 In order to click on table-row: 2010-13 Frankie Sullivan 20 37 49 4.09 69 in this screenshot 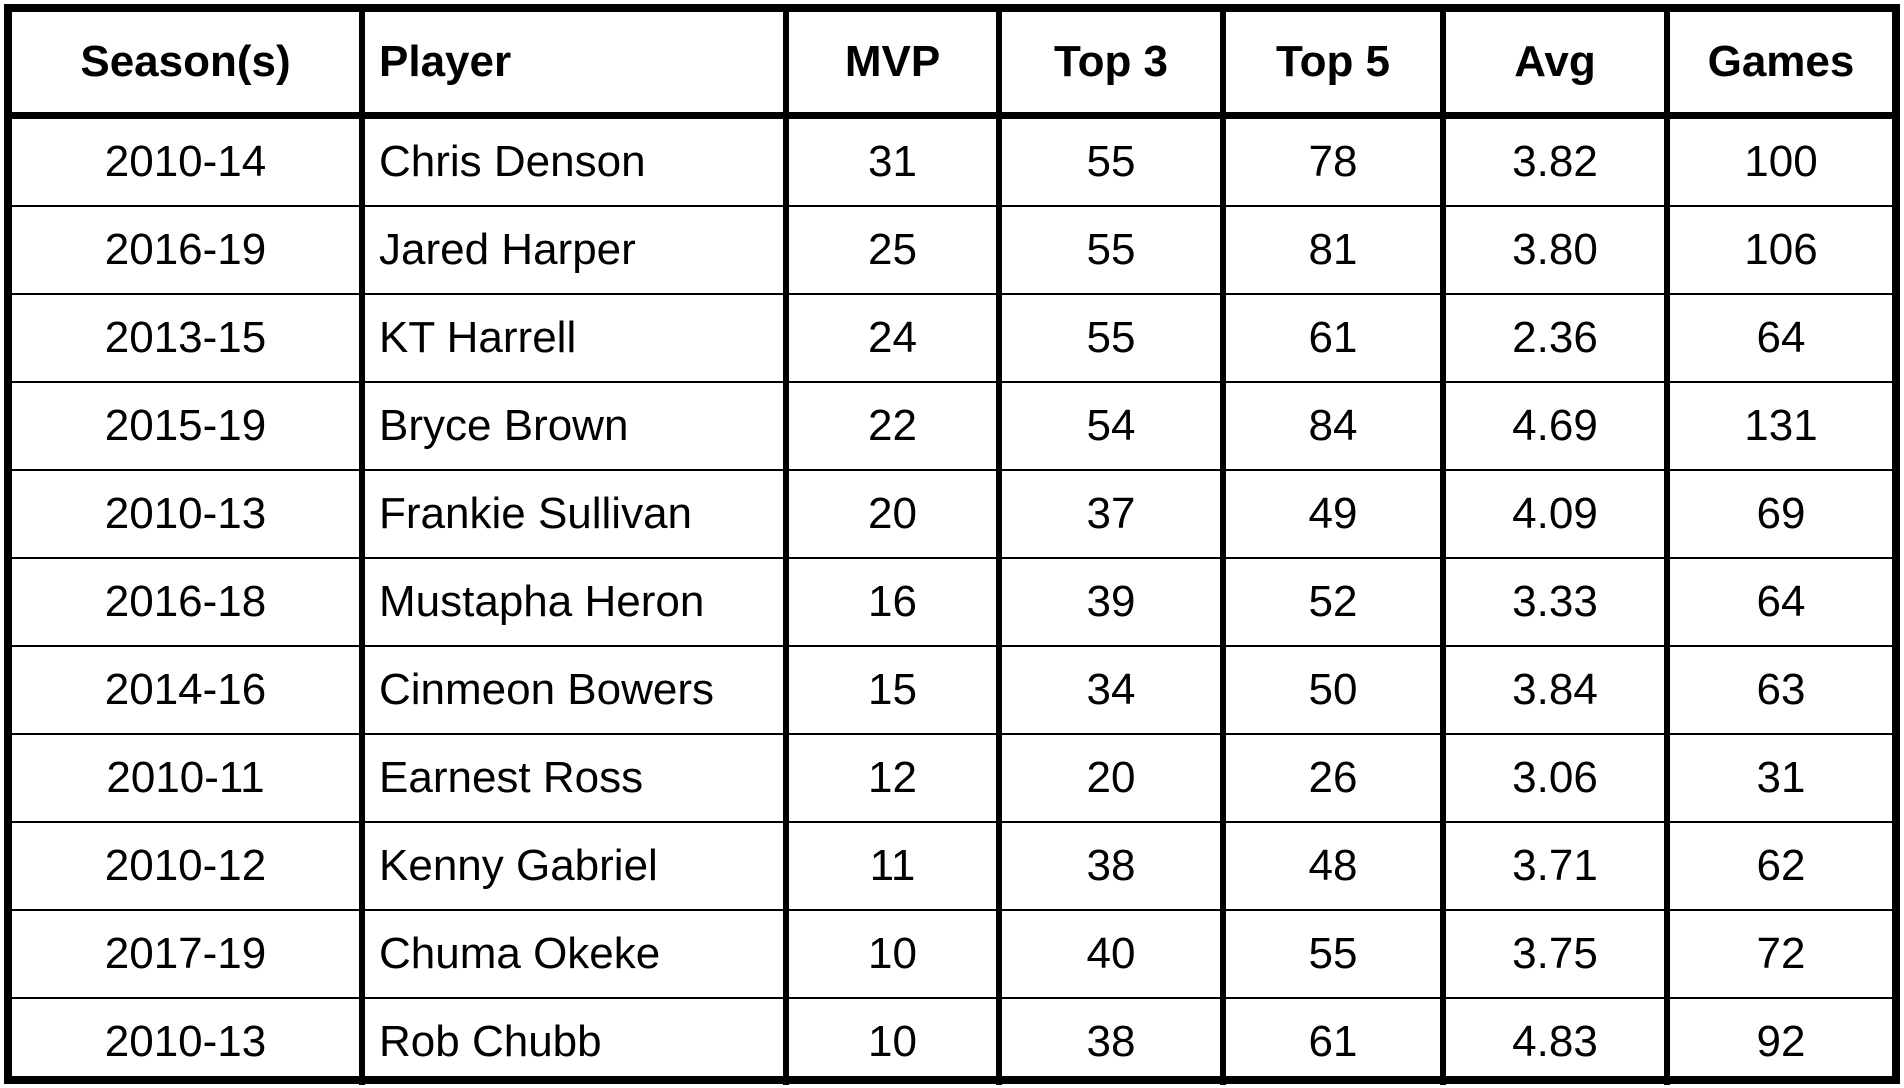, I will do `click(952, 514)`.